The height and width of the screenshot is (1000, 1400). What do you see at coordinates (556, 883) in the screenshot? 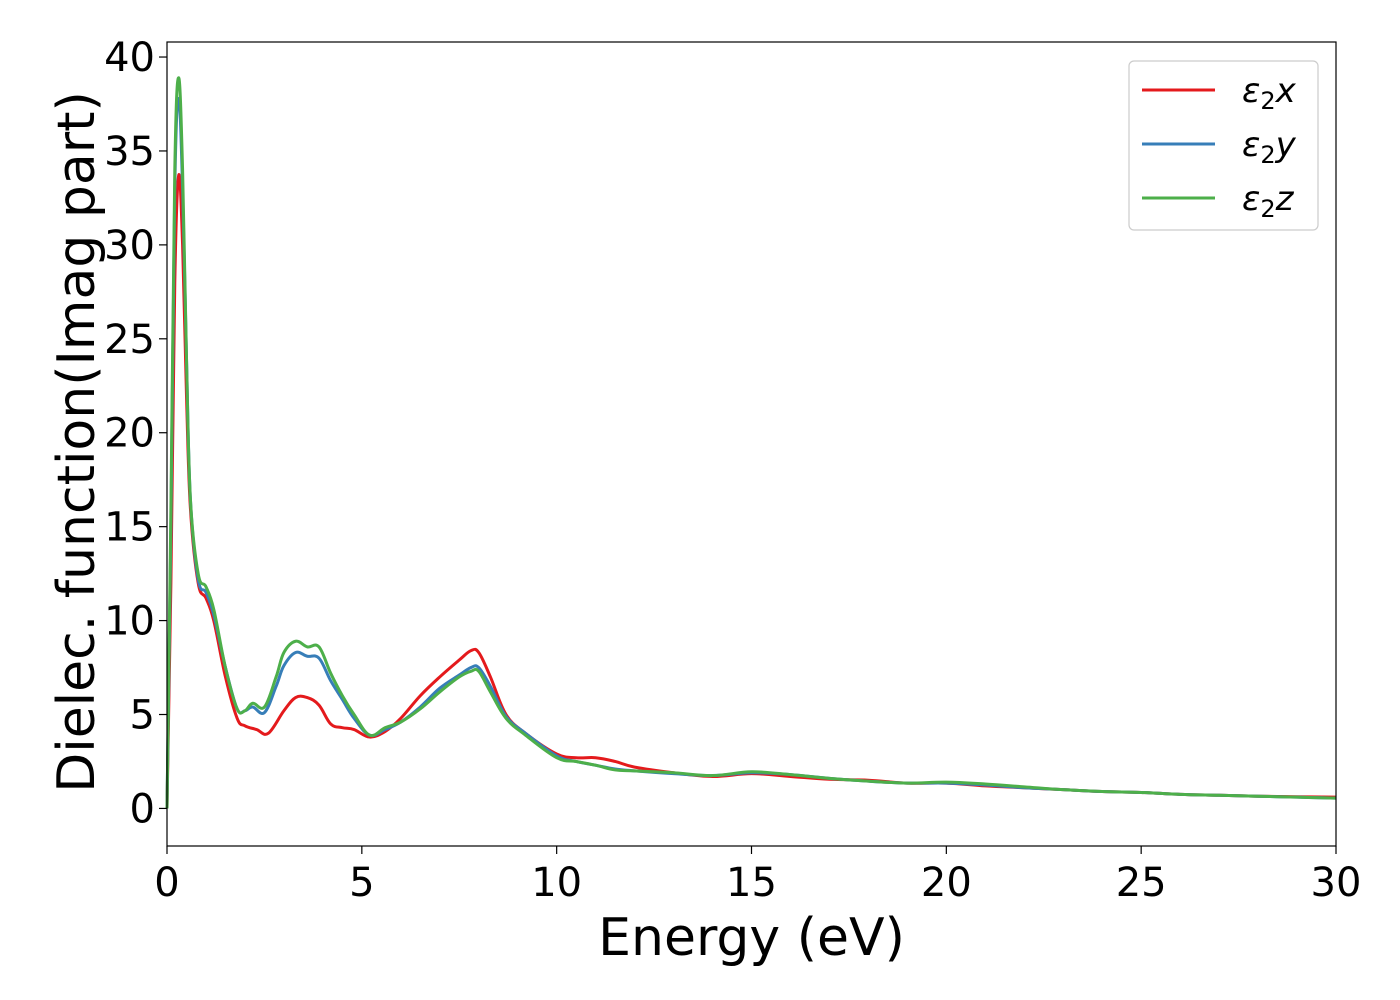
I see `x-tick-label: 10` at bounding box center [556, 883].